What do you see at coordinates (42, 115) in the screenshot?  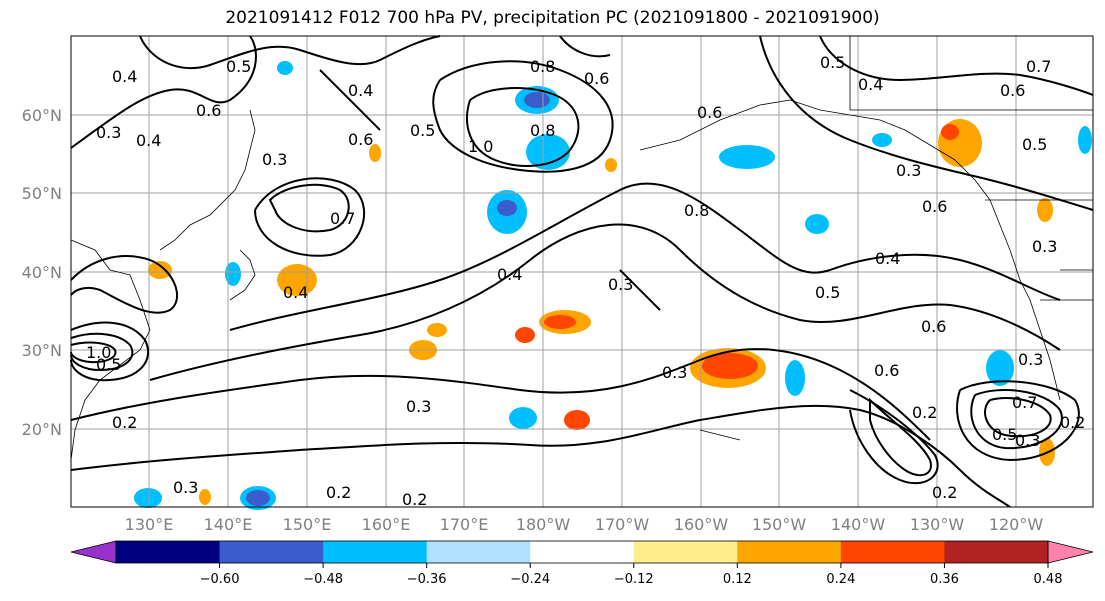 I see `lat-label: 60°N` at bounding box center [42, 115].